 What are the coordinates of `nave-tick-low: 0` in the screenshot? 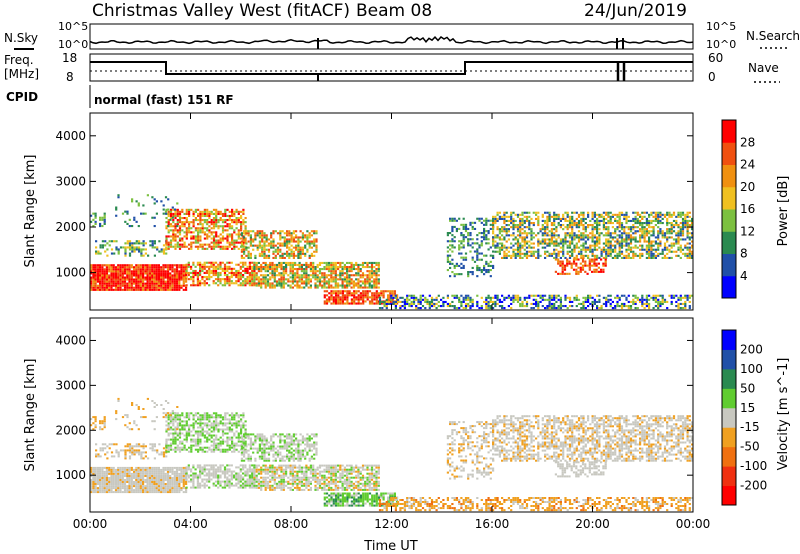 It's located at (712, 77).